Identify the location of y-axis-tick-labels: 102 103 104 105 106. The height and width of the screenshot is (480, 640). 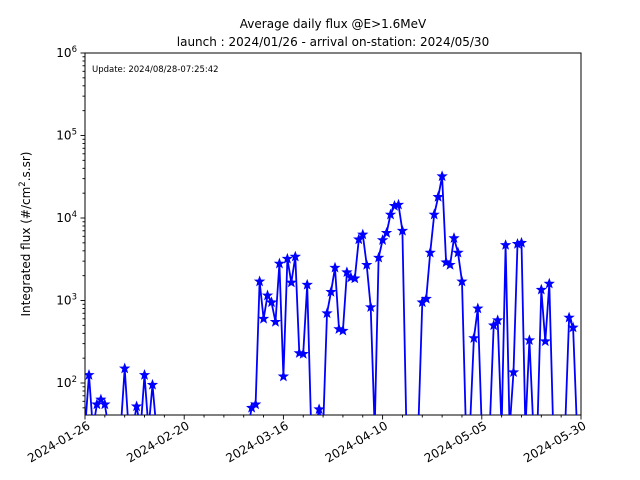
(66, 217).